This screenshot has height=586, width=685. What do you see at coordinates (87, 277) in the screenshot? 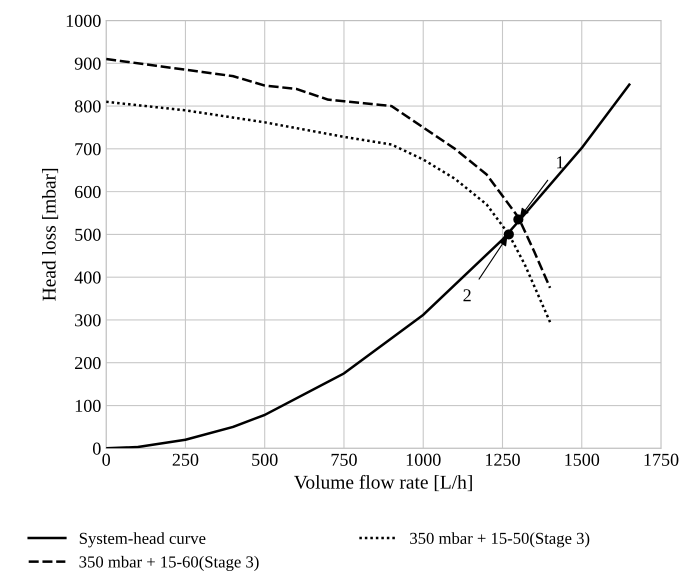
I see `y-tick-label: 400` at bounding box center [87, 277].